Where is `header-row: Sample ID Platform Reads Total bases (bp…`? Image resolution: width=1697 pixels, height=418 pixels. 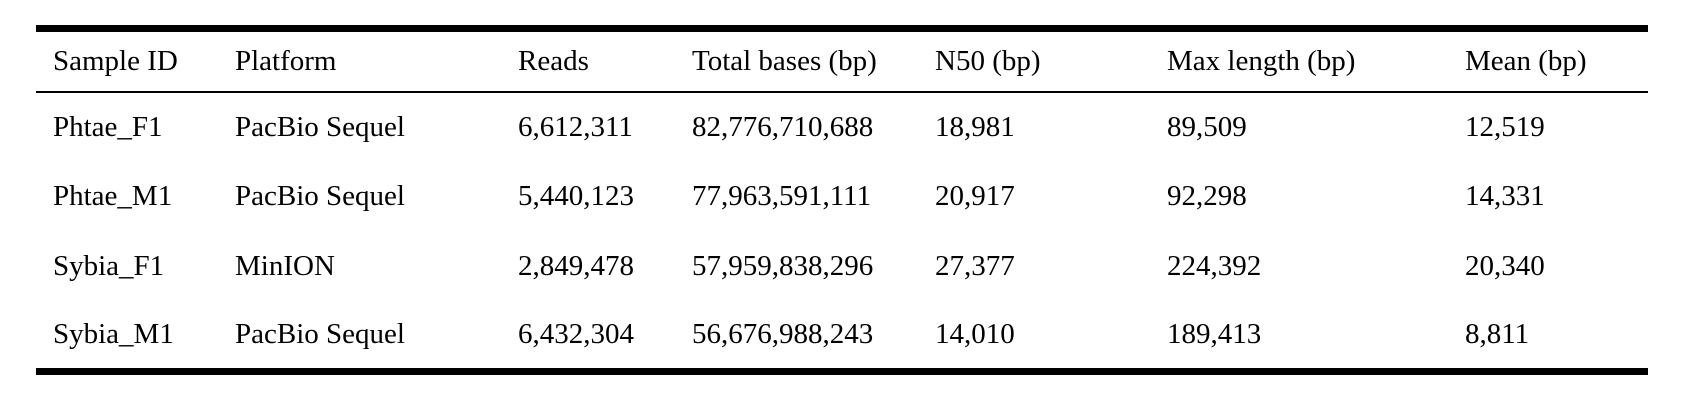
header-row: Sample ID Platform Reads Total bases (bp… is located at coordinates (842, 60).